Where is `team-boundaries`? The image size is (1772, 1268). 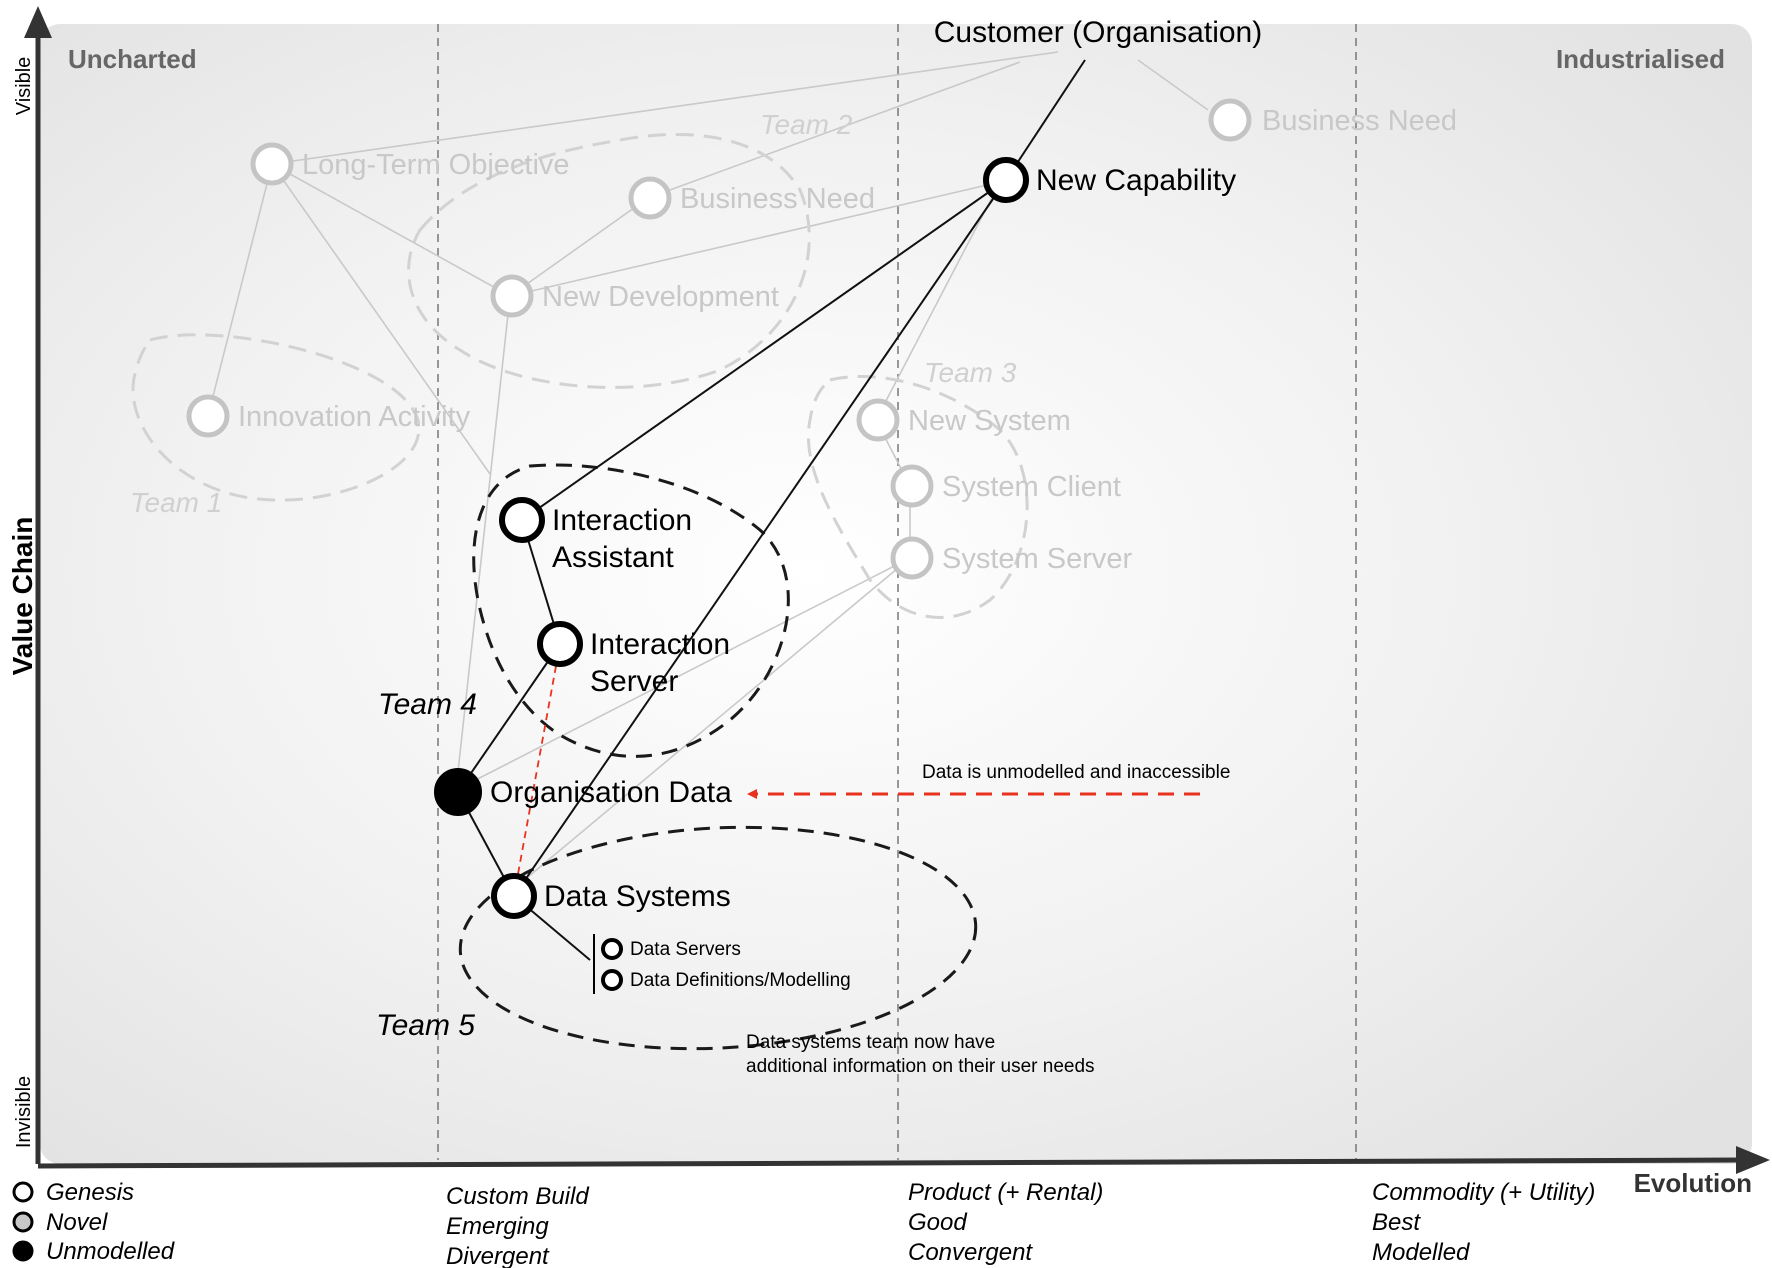
team-boundaries is located at coordinates (718, 757).